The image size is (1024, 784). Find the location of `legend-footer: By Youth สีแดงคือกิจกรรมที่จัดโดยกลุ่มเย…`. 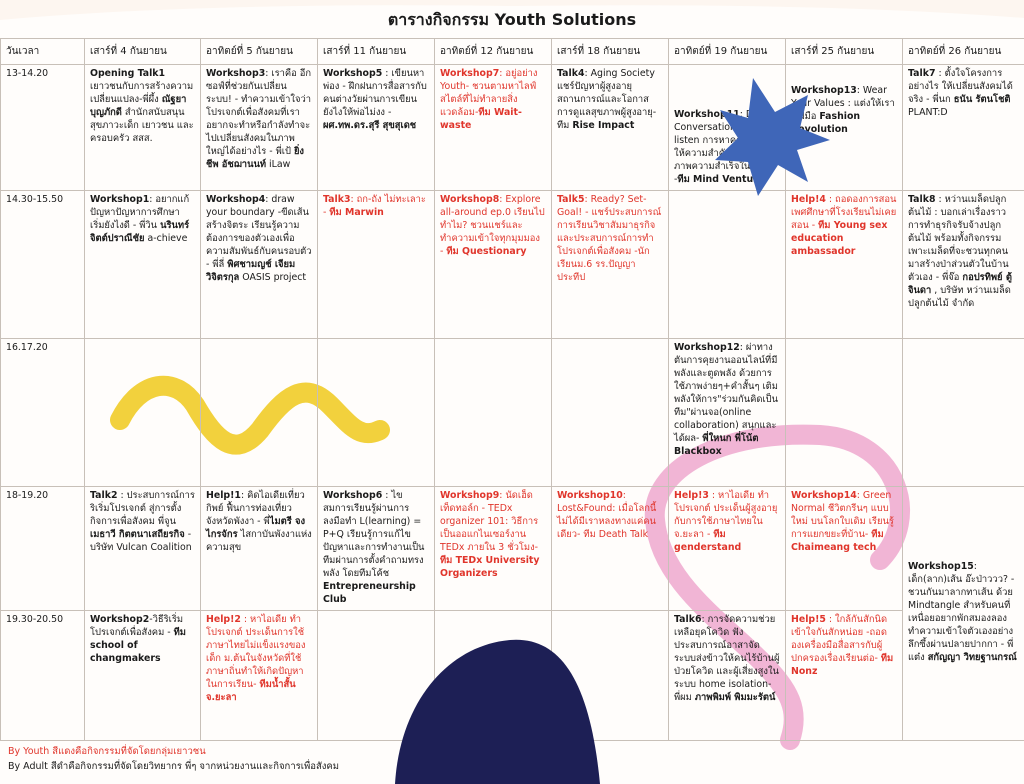

legend-footer: By Youth สีแดงคือกิจกรรมที่จัดโดยกลุ่มเย… is located at coordinates (173, 759).